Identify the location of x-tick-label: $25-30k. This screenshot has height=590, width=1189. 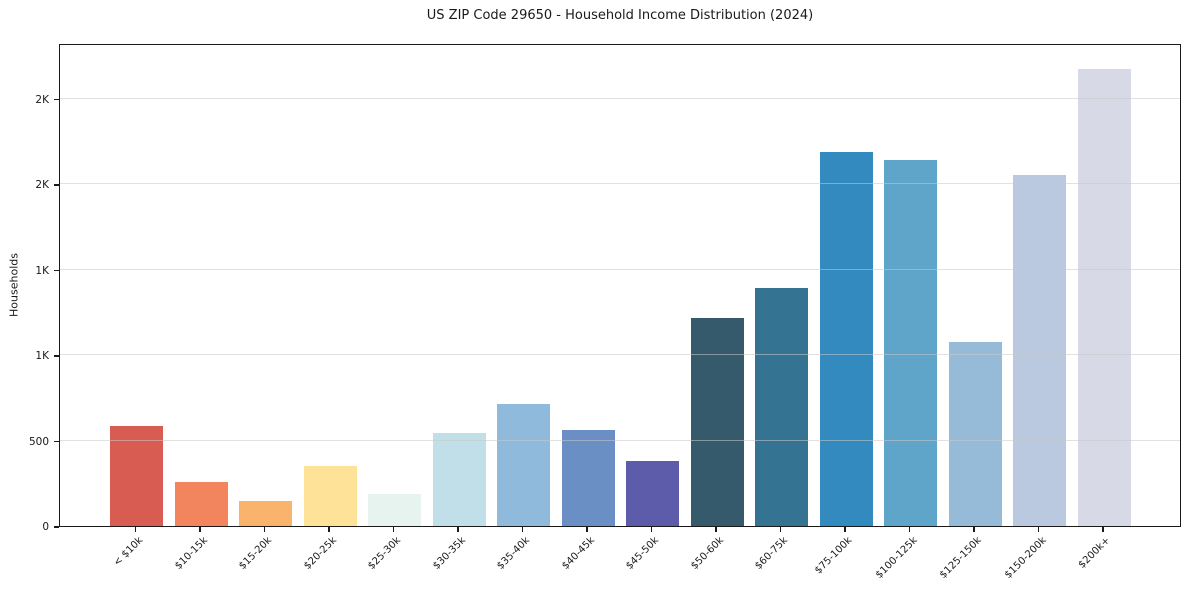
(385, 553).